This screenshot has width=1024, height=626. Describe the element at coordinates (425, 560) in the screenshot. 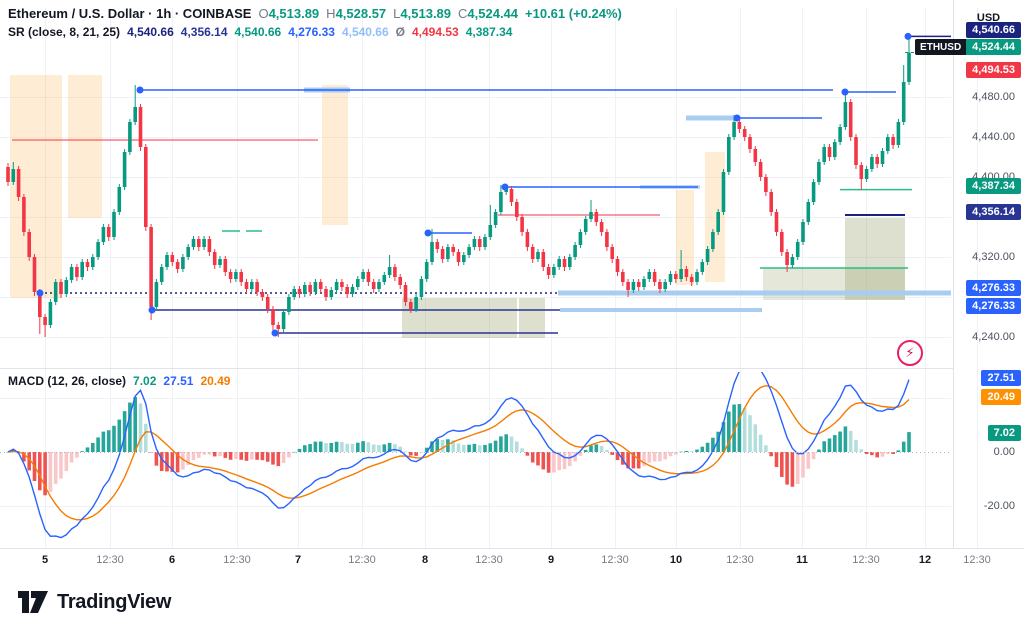

I see `time-axis-day-label: 8` at that location.